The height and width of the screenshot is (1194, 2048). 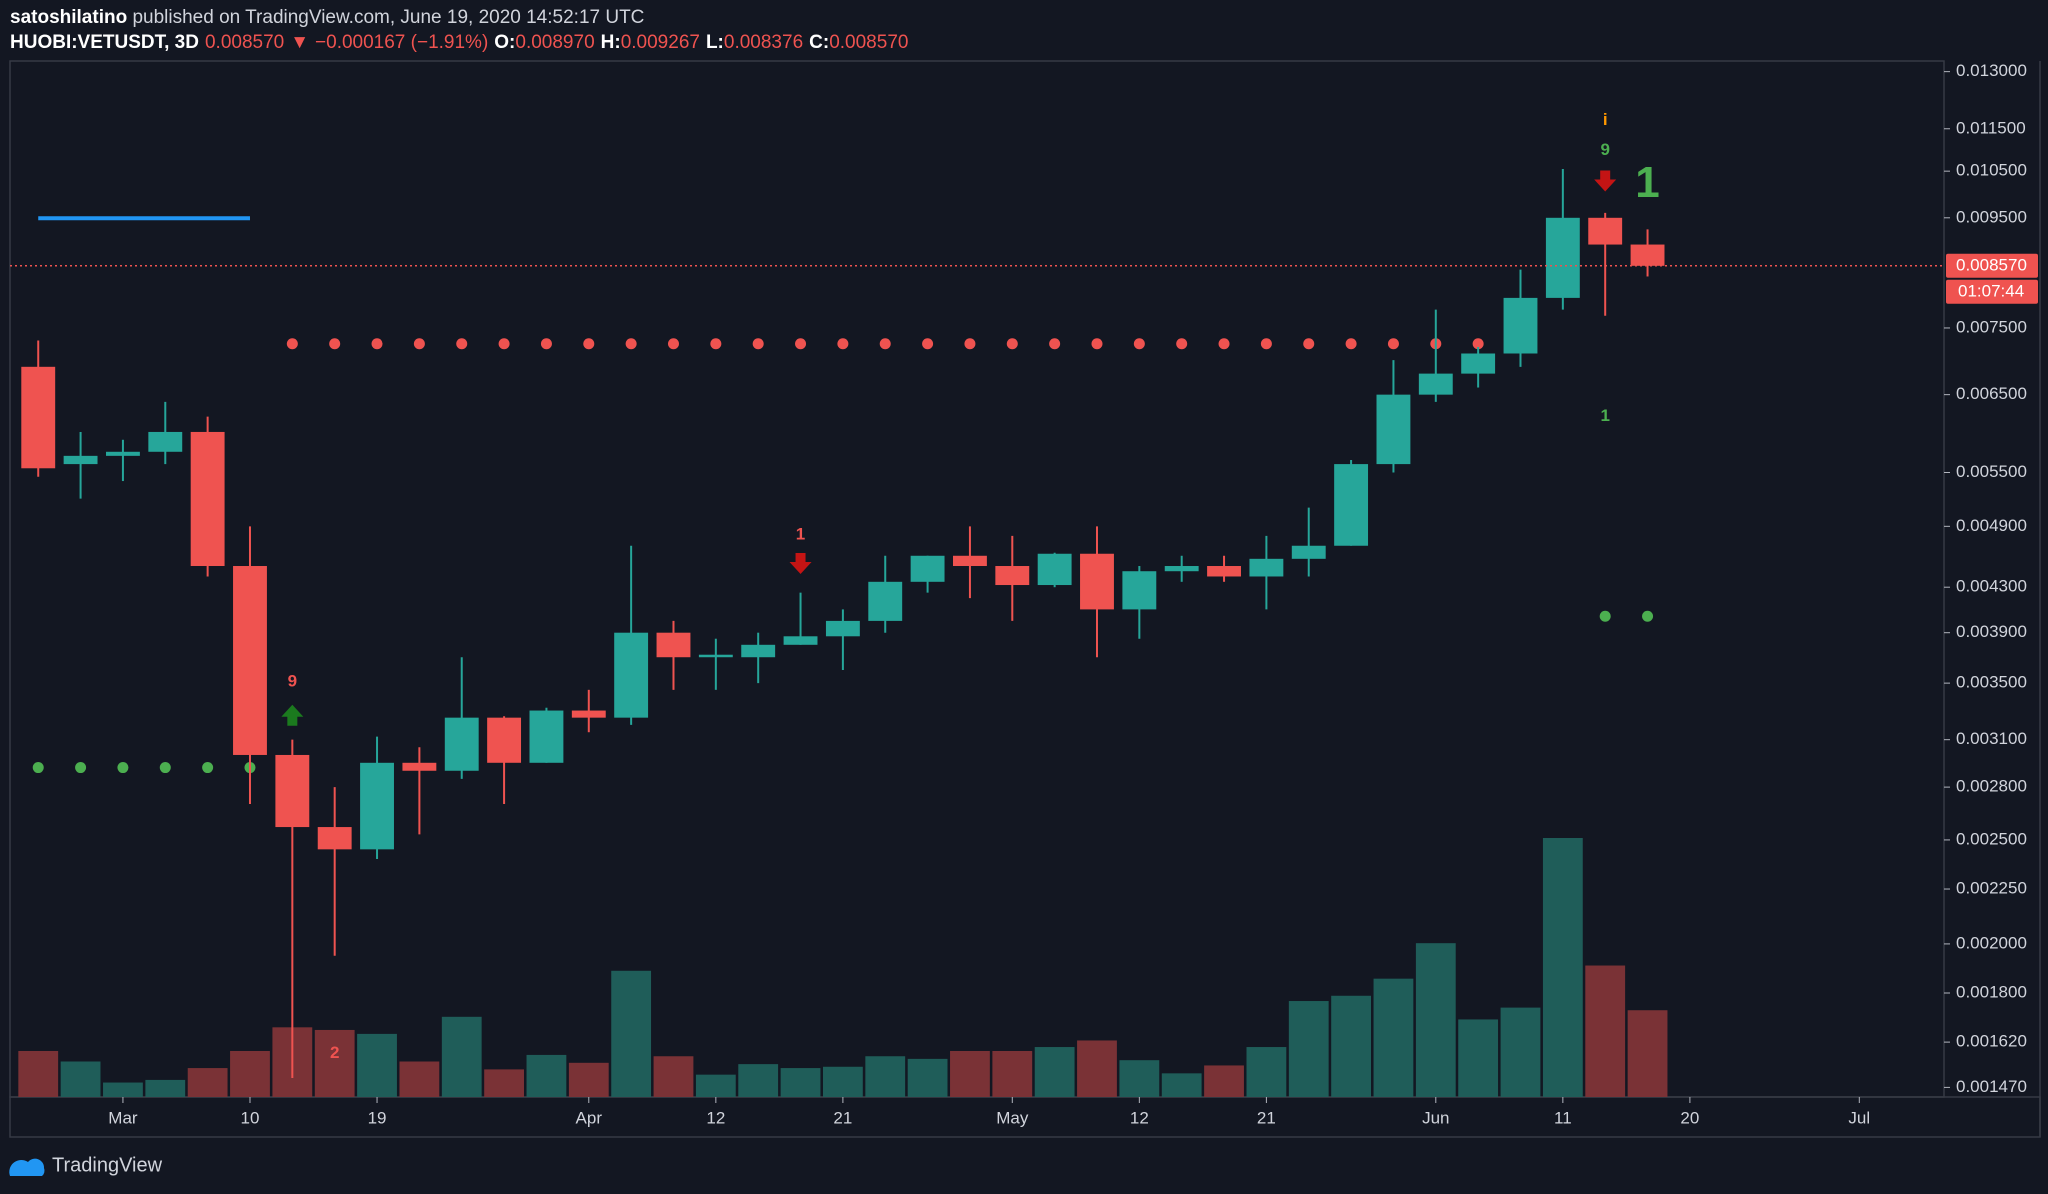 What do you see at coordinates (714, 42) in the screenshot?
I see `legend-item: L:` at bounding box center [714, 42].